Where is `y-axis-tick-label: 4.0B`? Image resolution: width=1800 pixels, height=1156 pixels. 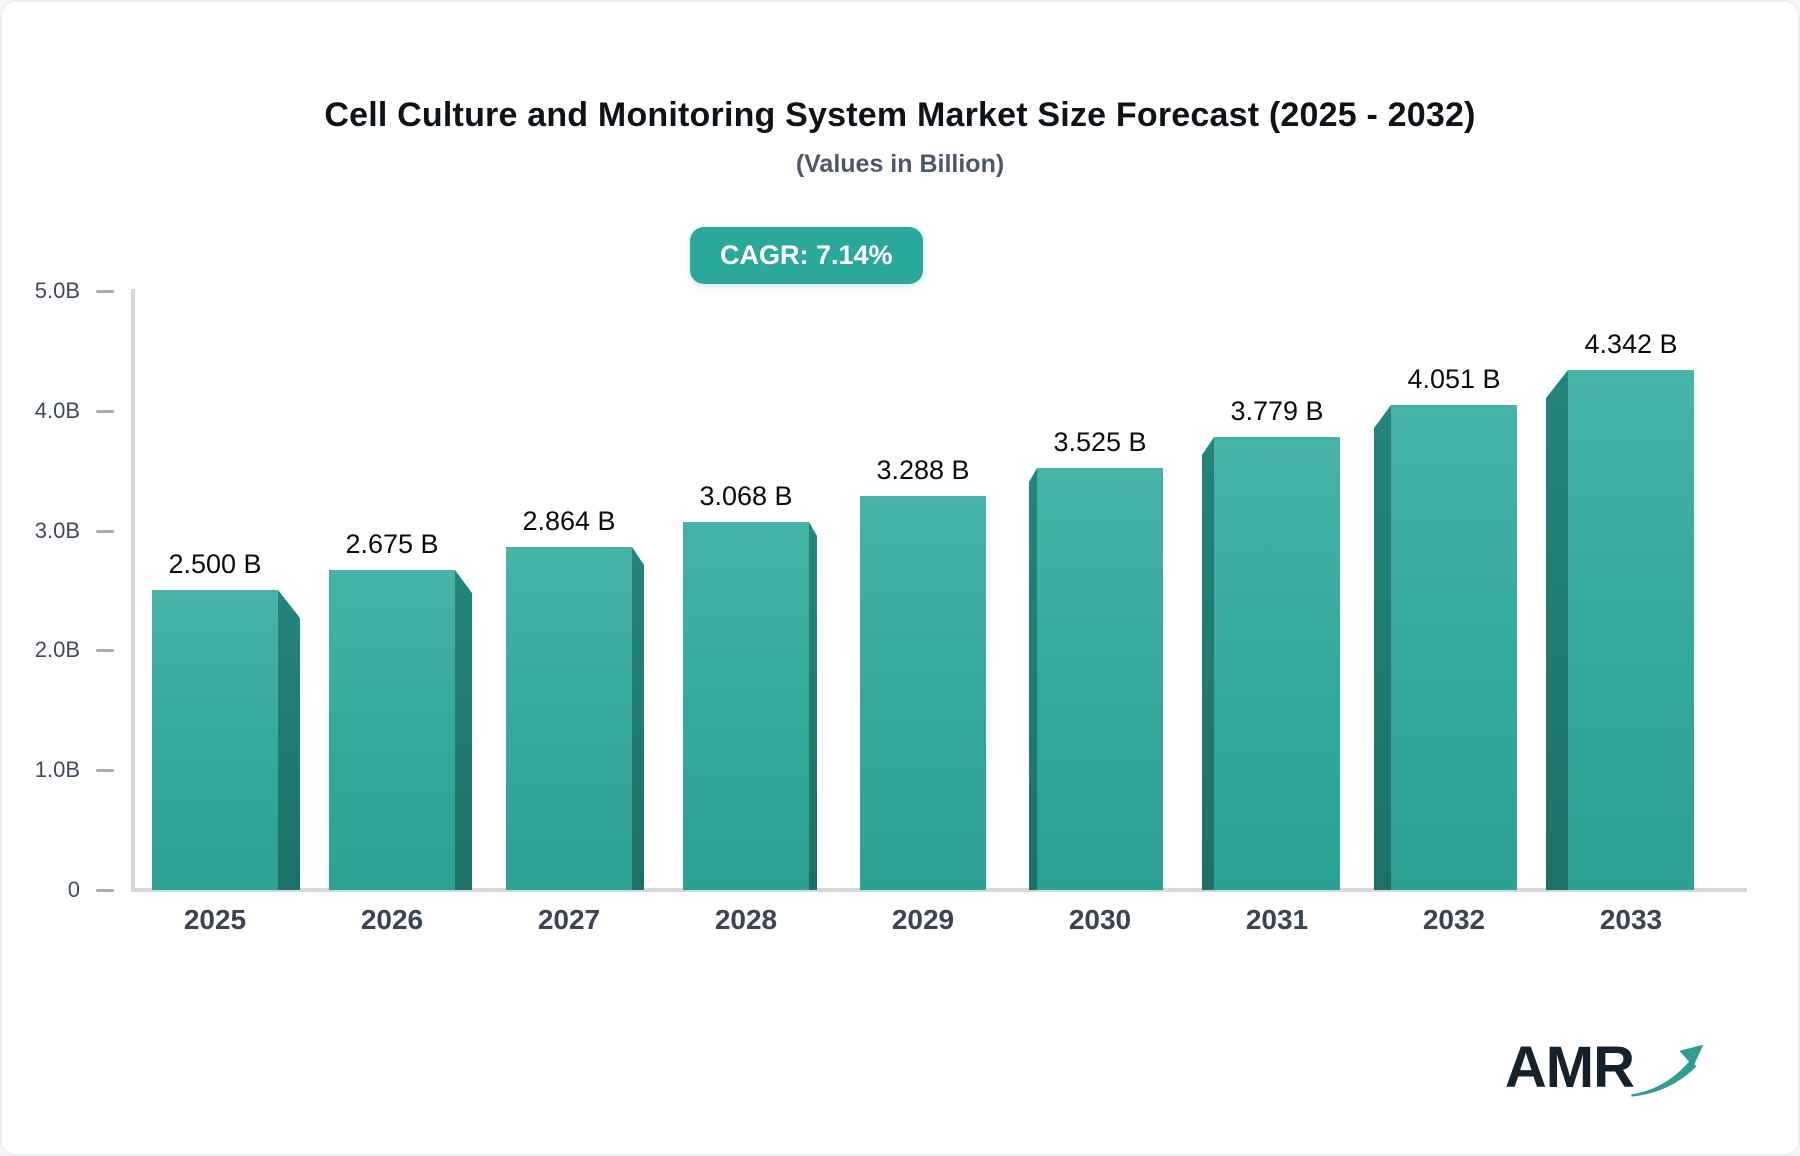
y-axis-tick-label: 4.0B is located at coordinates (57, 410).